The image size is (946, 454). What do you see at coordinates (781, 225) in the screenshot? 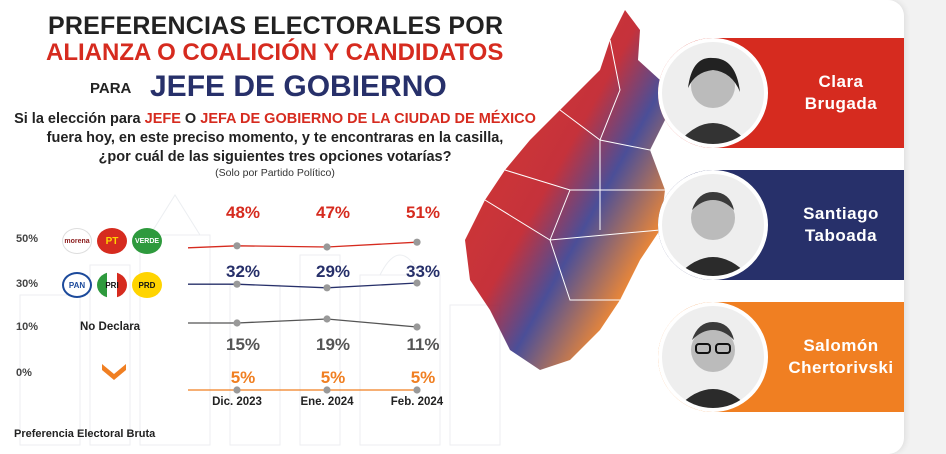
I see `candidate-card-taboada: Santiago Taboada` at bounding box center [781, 225].